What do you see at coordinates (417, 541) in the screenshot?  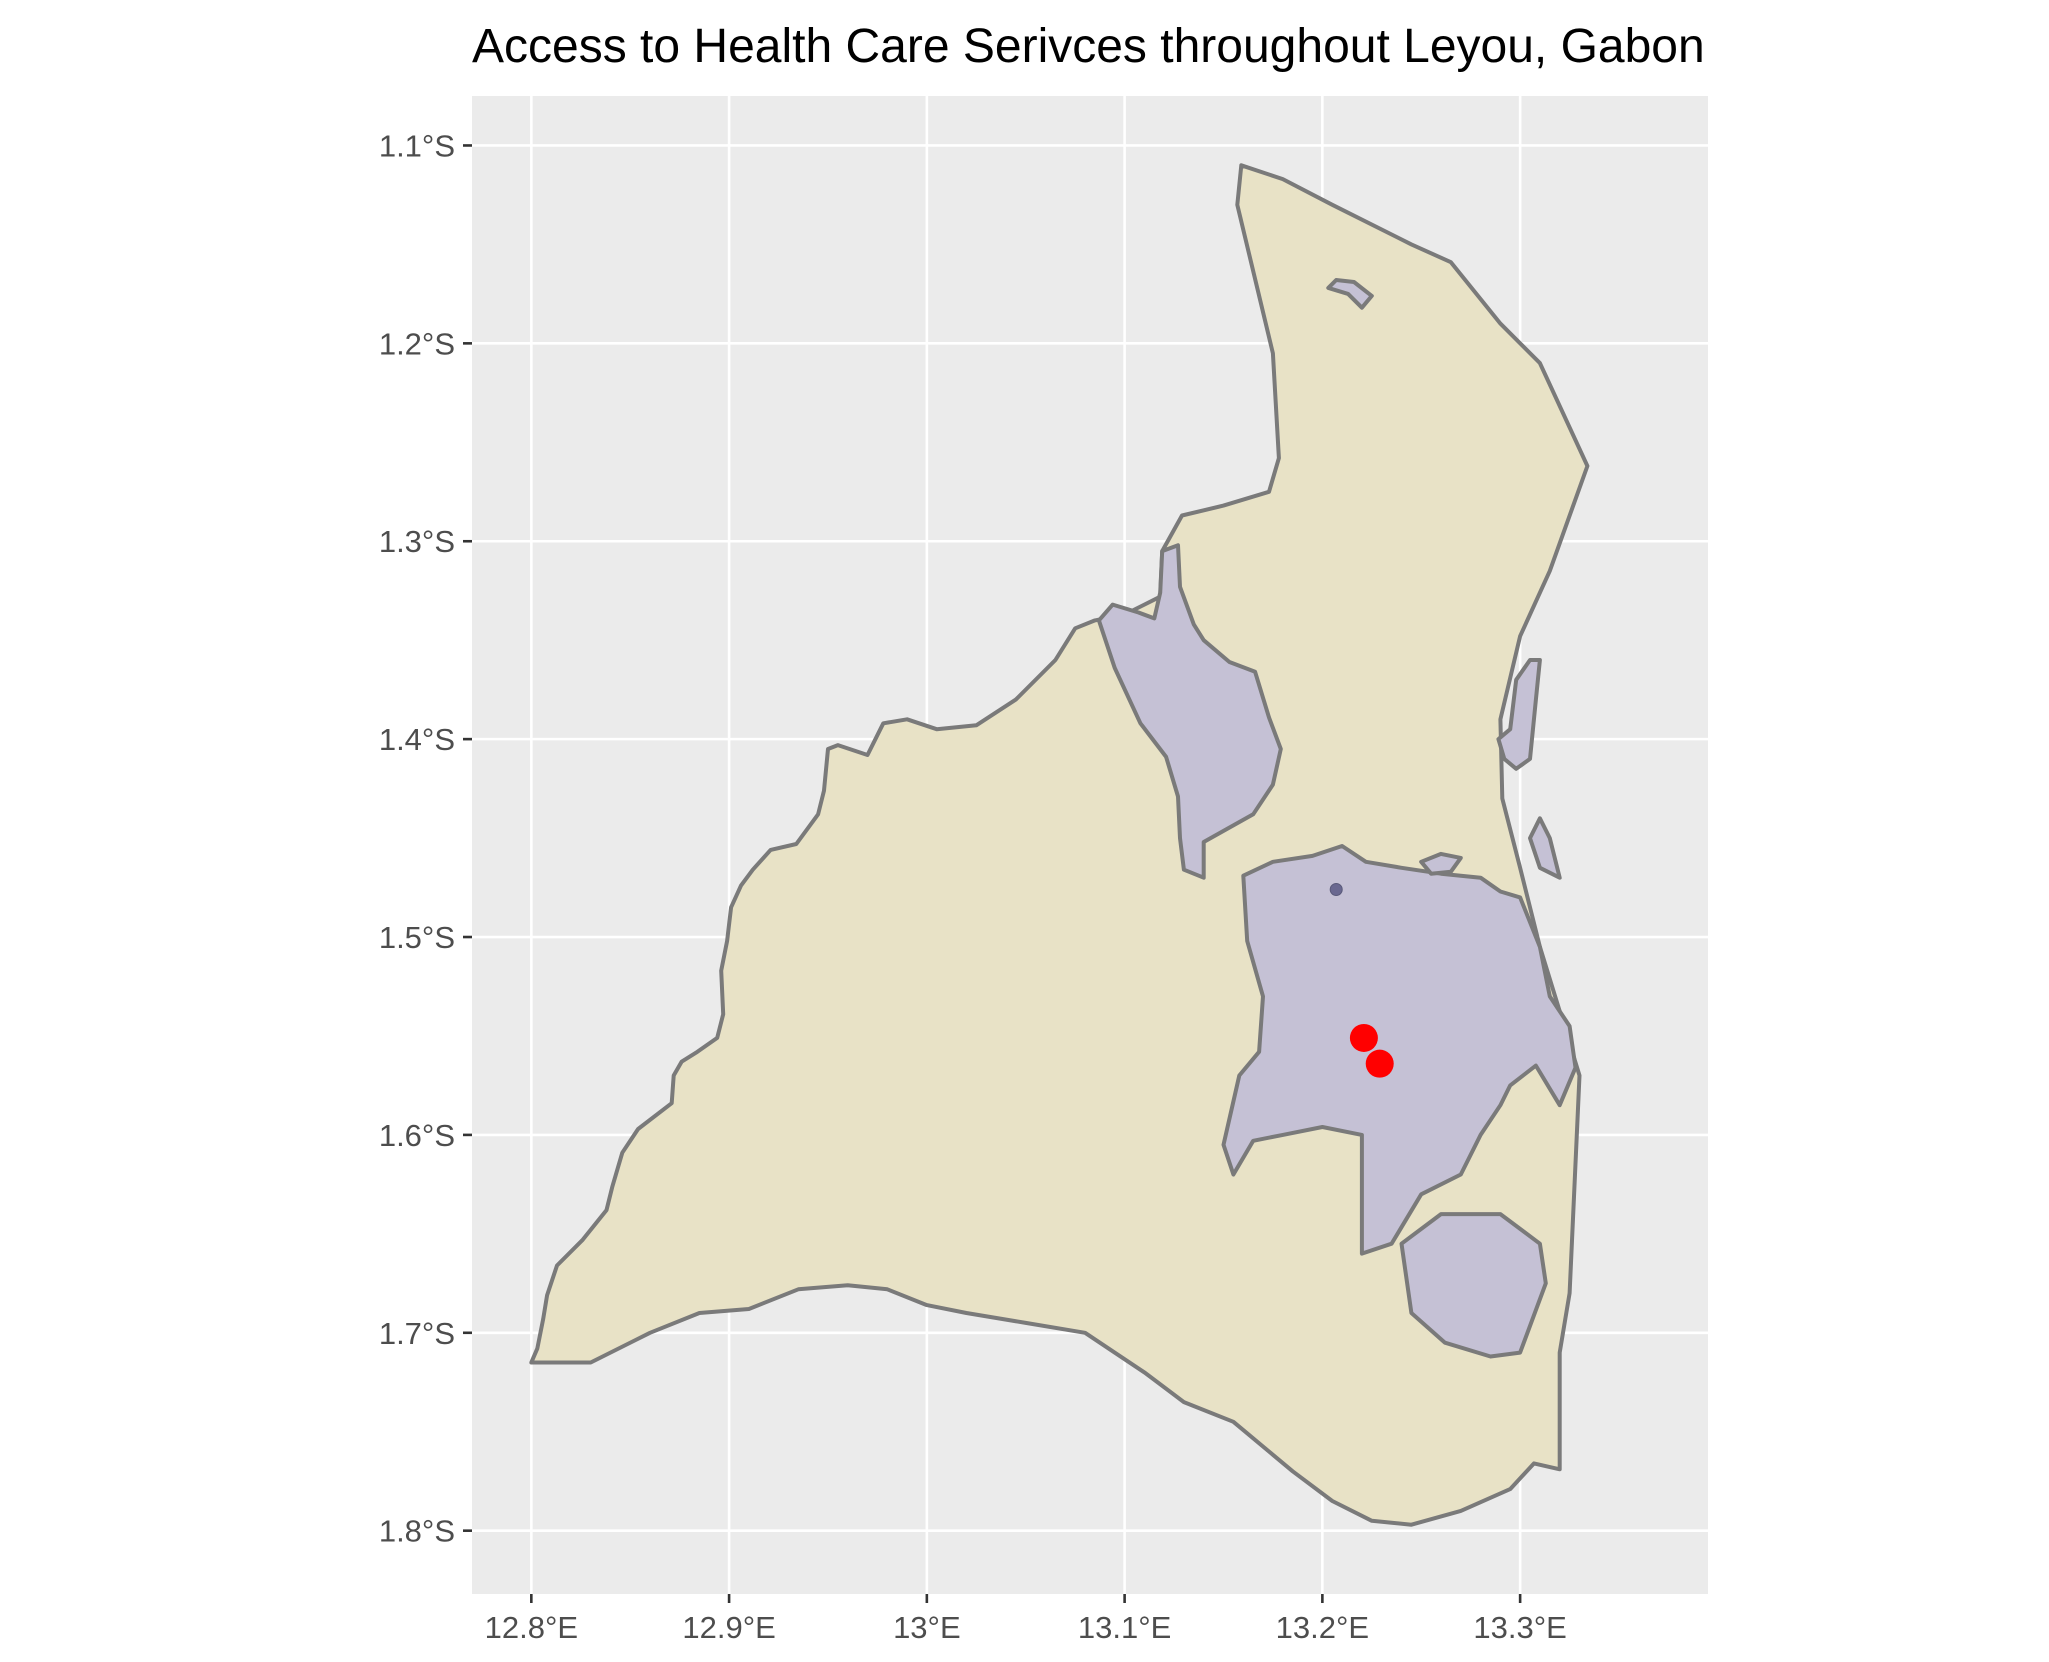 I see `y-tick-label-2: 1.3°S` at bounding box center [417, 541].